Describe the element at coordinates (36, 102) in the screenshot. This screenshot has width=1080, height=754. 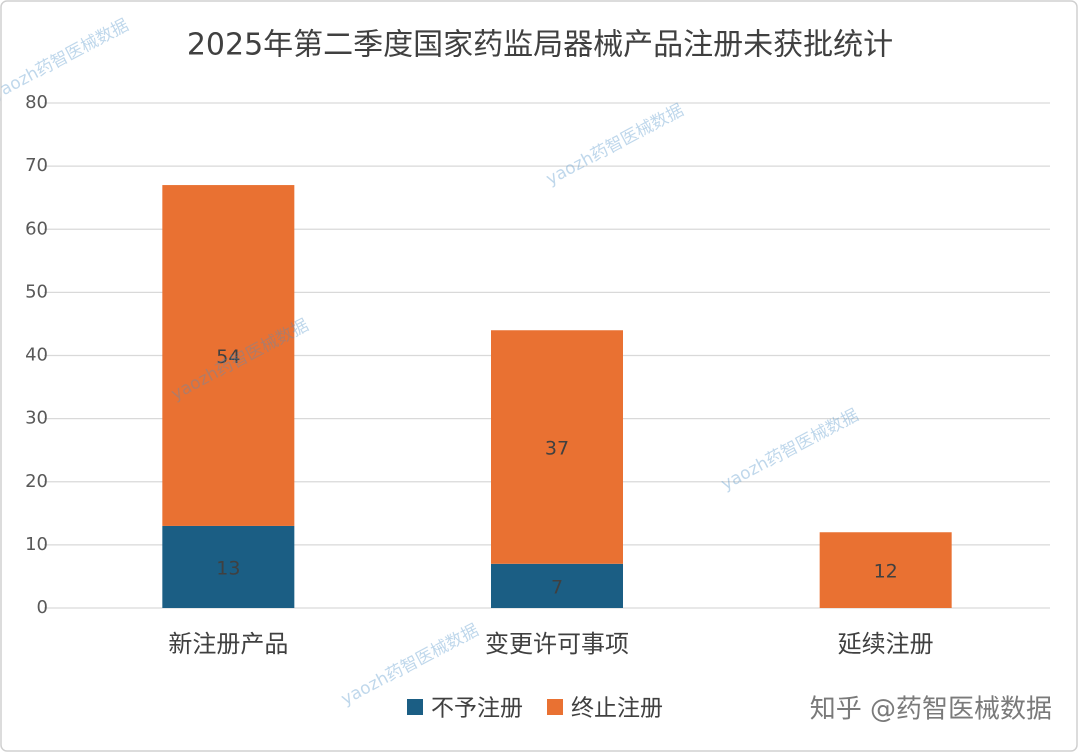
I see `y-tick-label: 80` at that location.